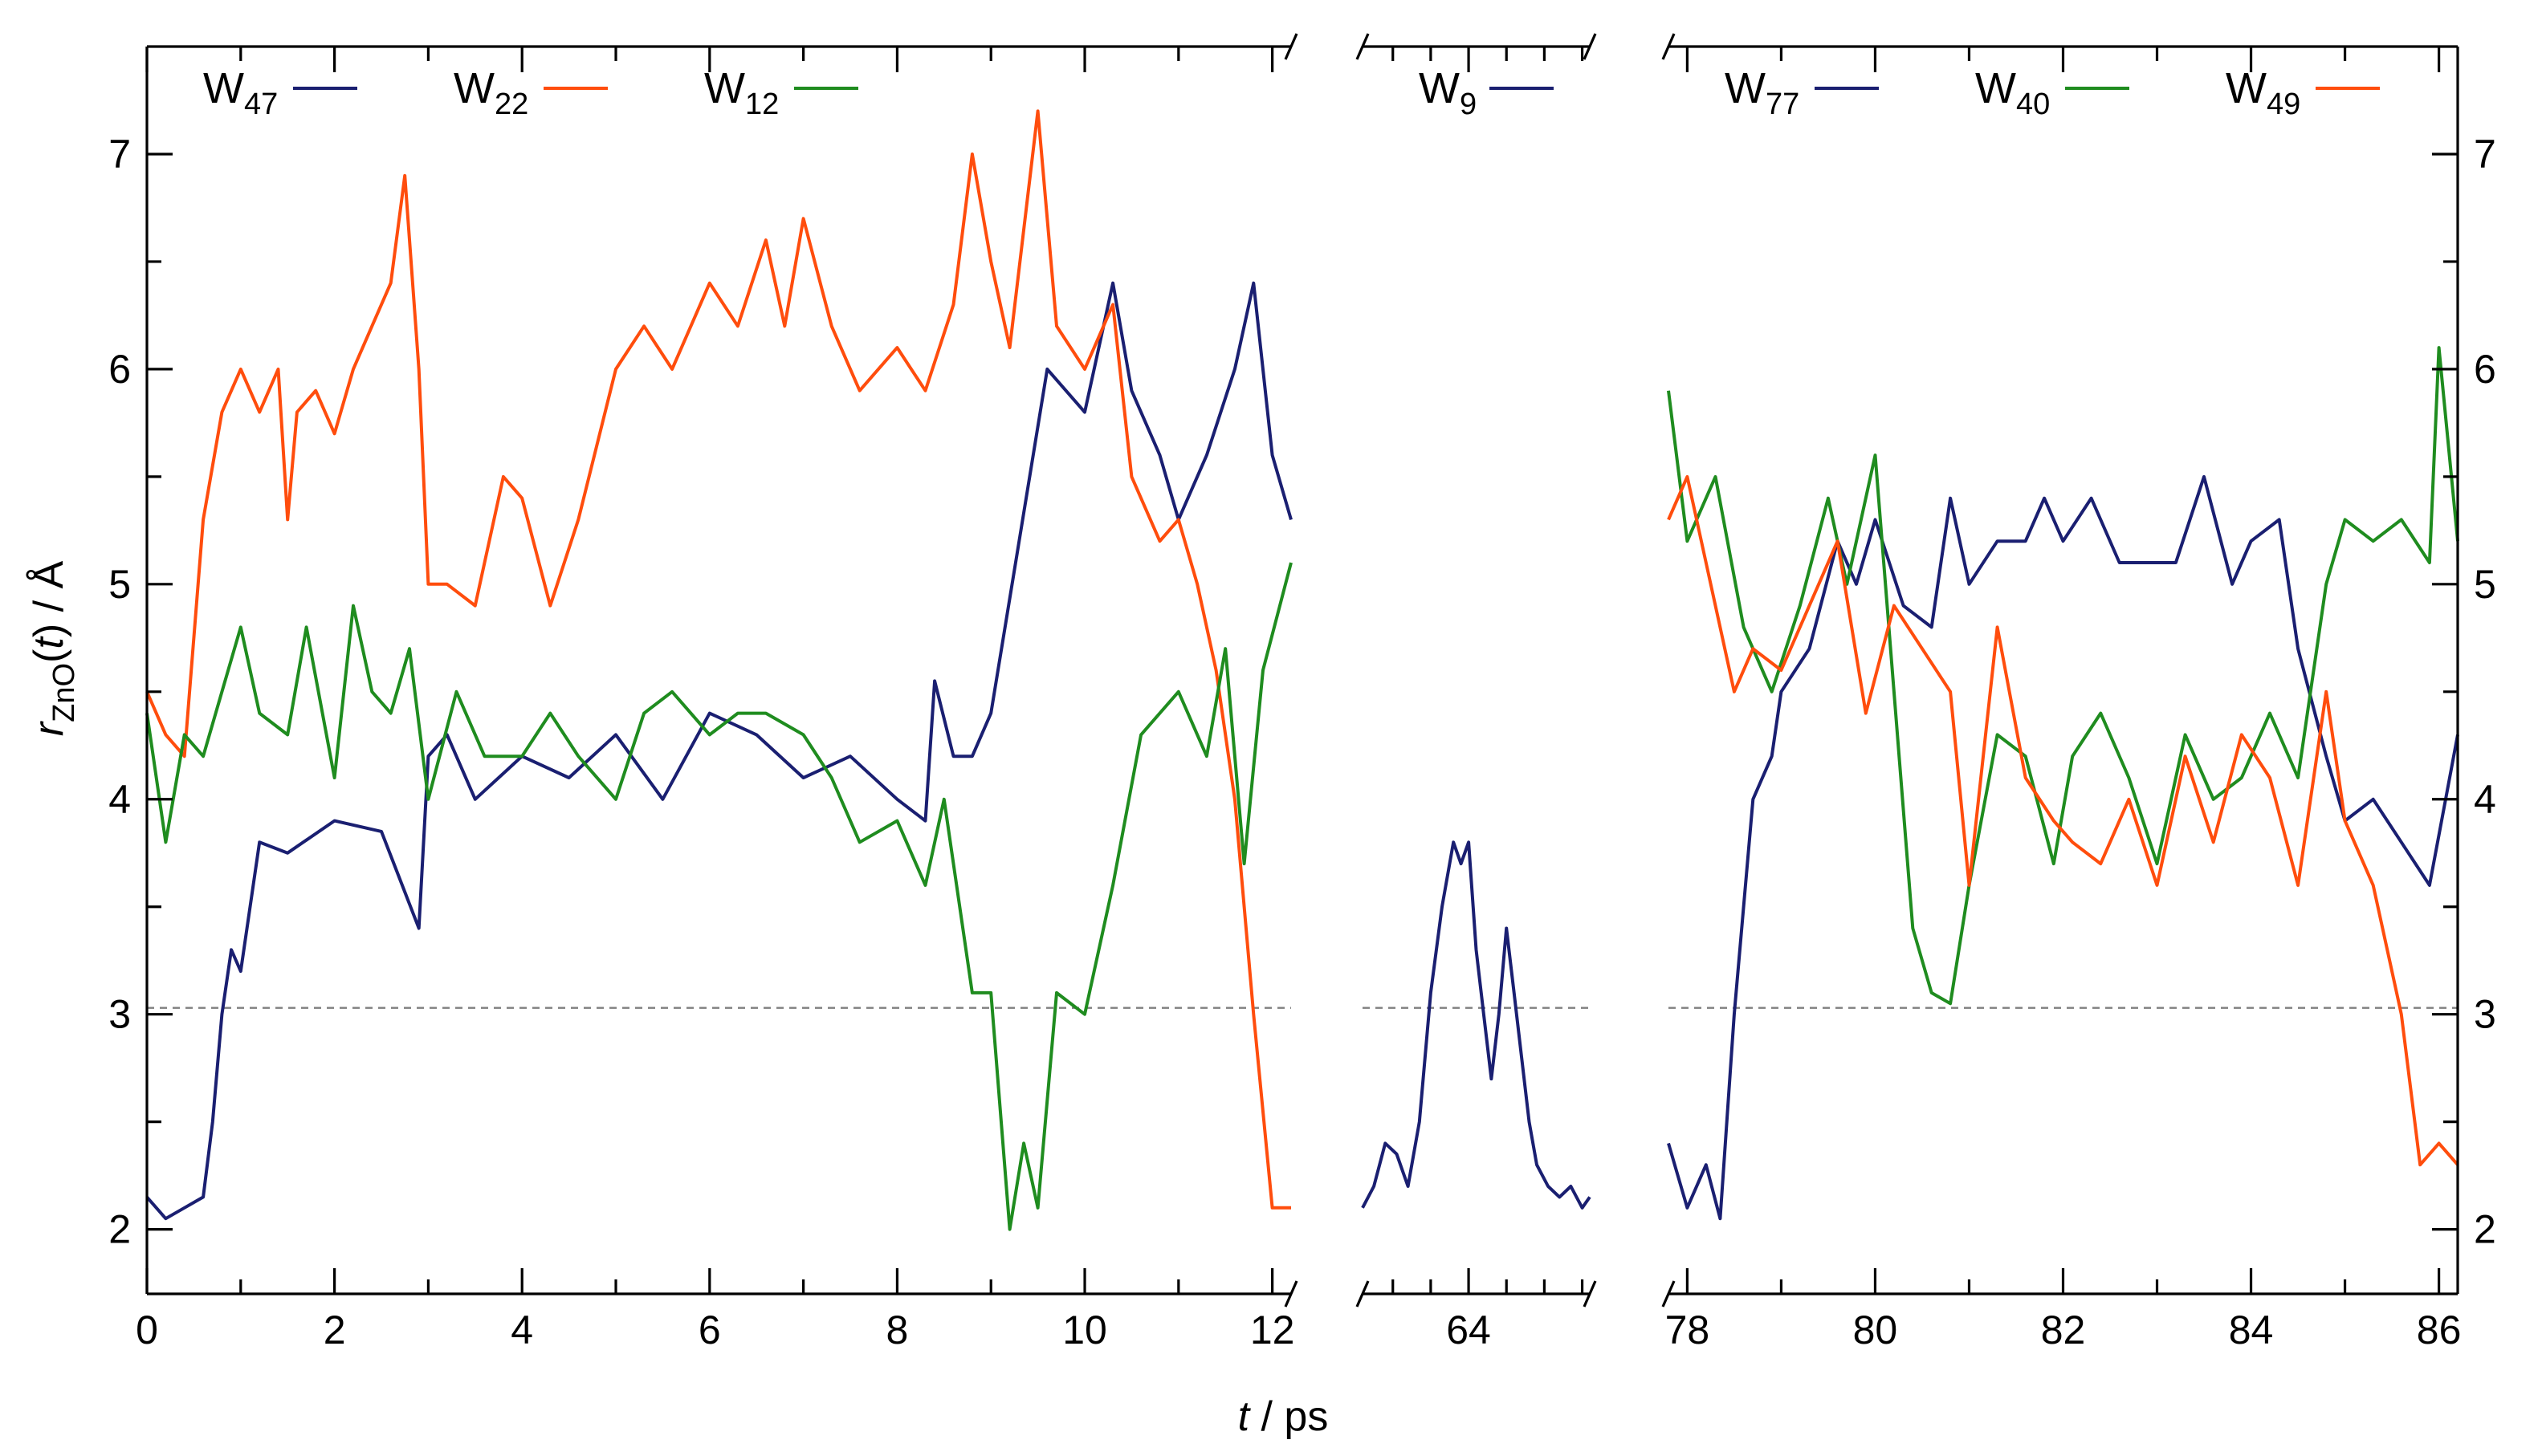 Image resolution: width=2538 pixels, height=1456 pixels. I want to click on legend-label-w40: W40, so click(2012, 93).